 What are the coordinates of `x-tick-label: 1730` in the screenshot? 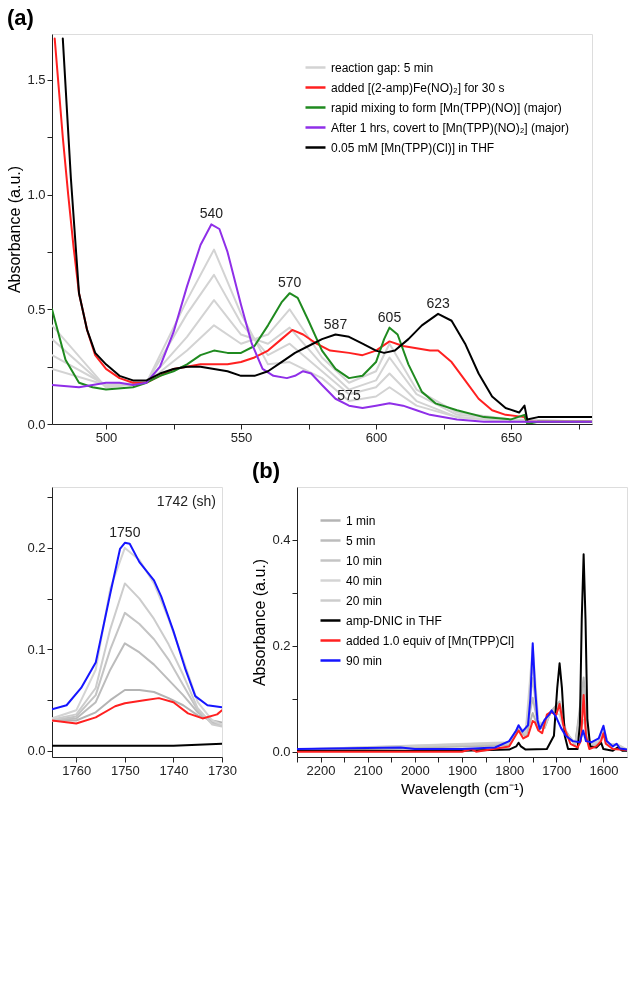 It's located at (222, 770).